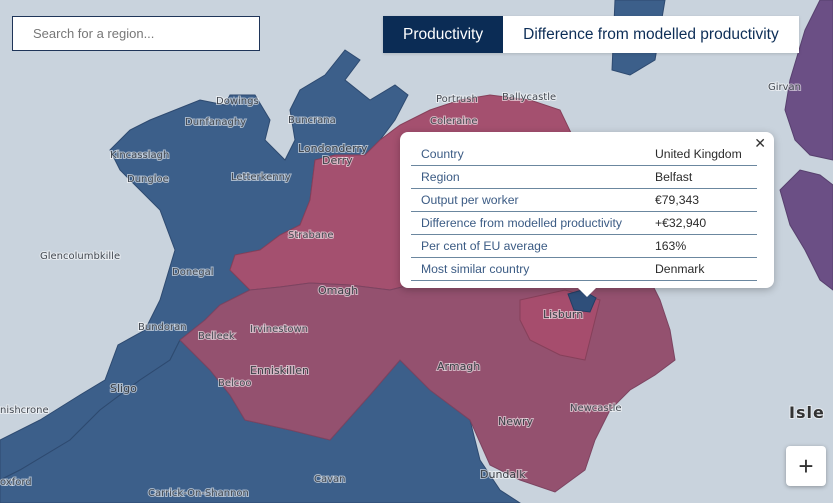 This screenshot has height=503, width=833. I want to click on plus-icon: +, so click(806, 465).